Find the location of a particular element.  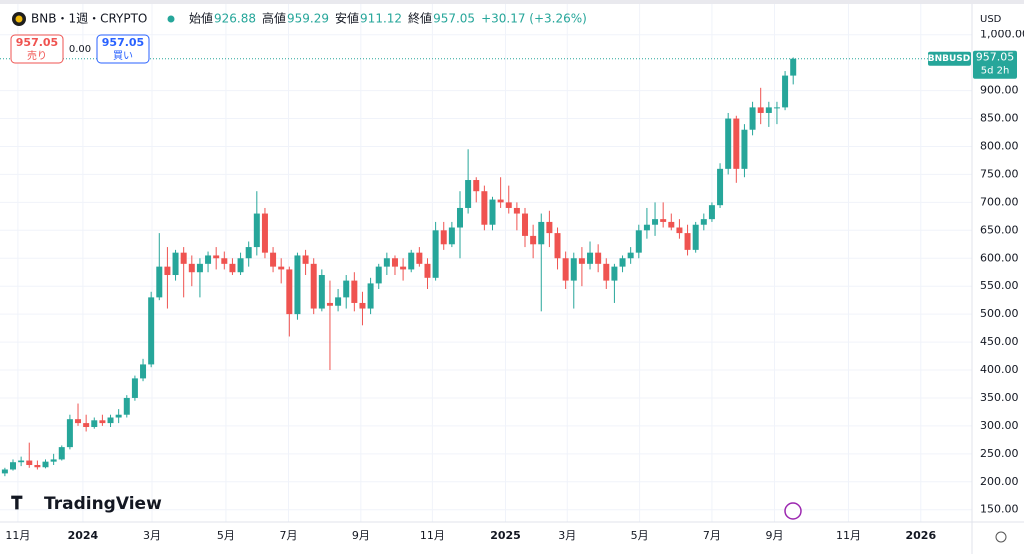

y-tick-label: 350.00 is located at coordinates (999, 397).